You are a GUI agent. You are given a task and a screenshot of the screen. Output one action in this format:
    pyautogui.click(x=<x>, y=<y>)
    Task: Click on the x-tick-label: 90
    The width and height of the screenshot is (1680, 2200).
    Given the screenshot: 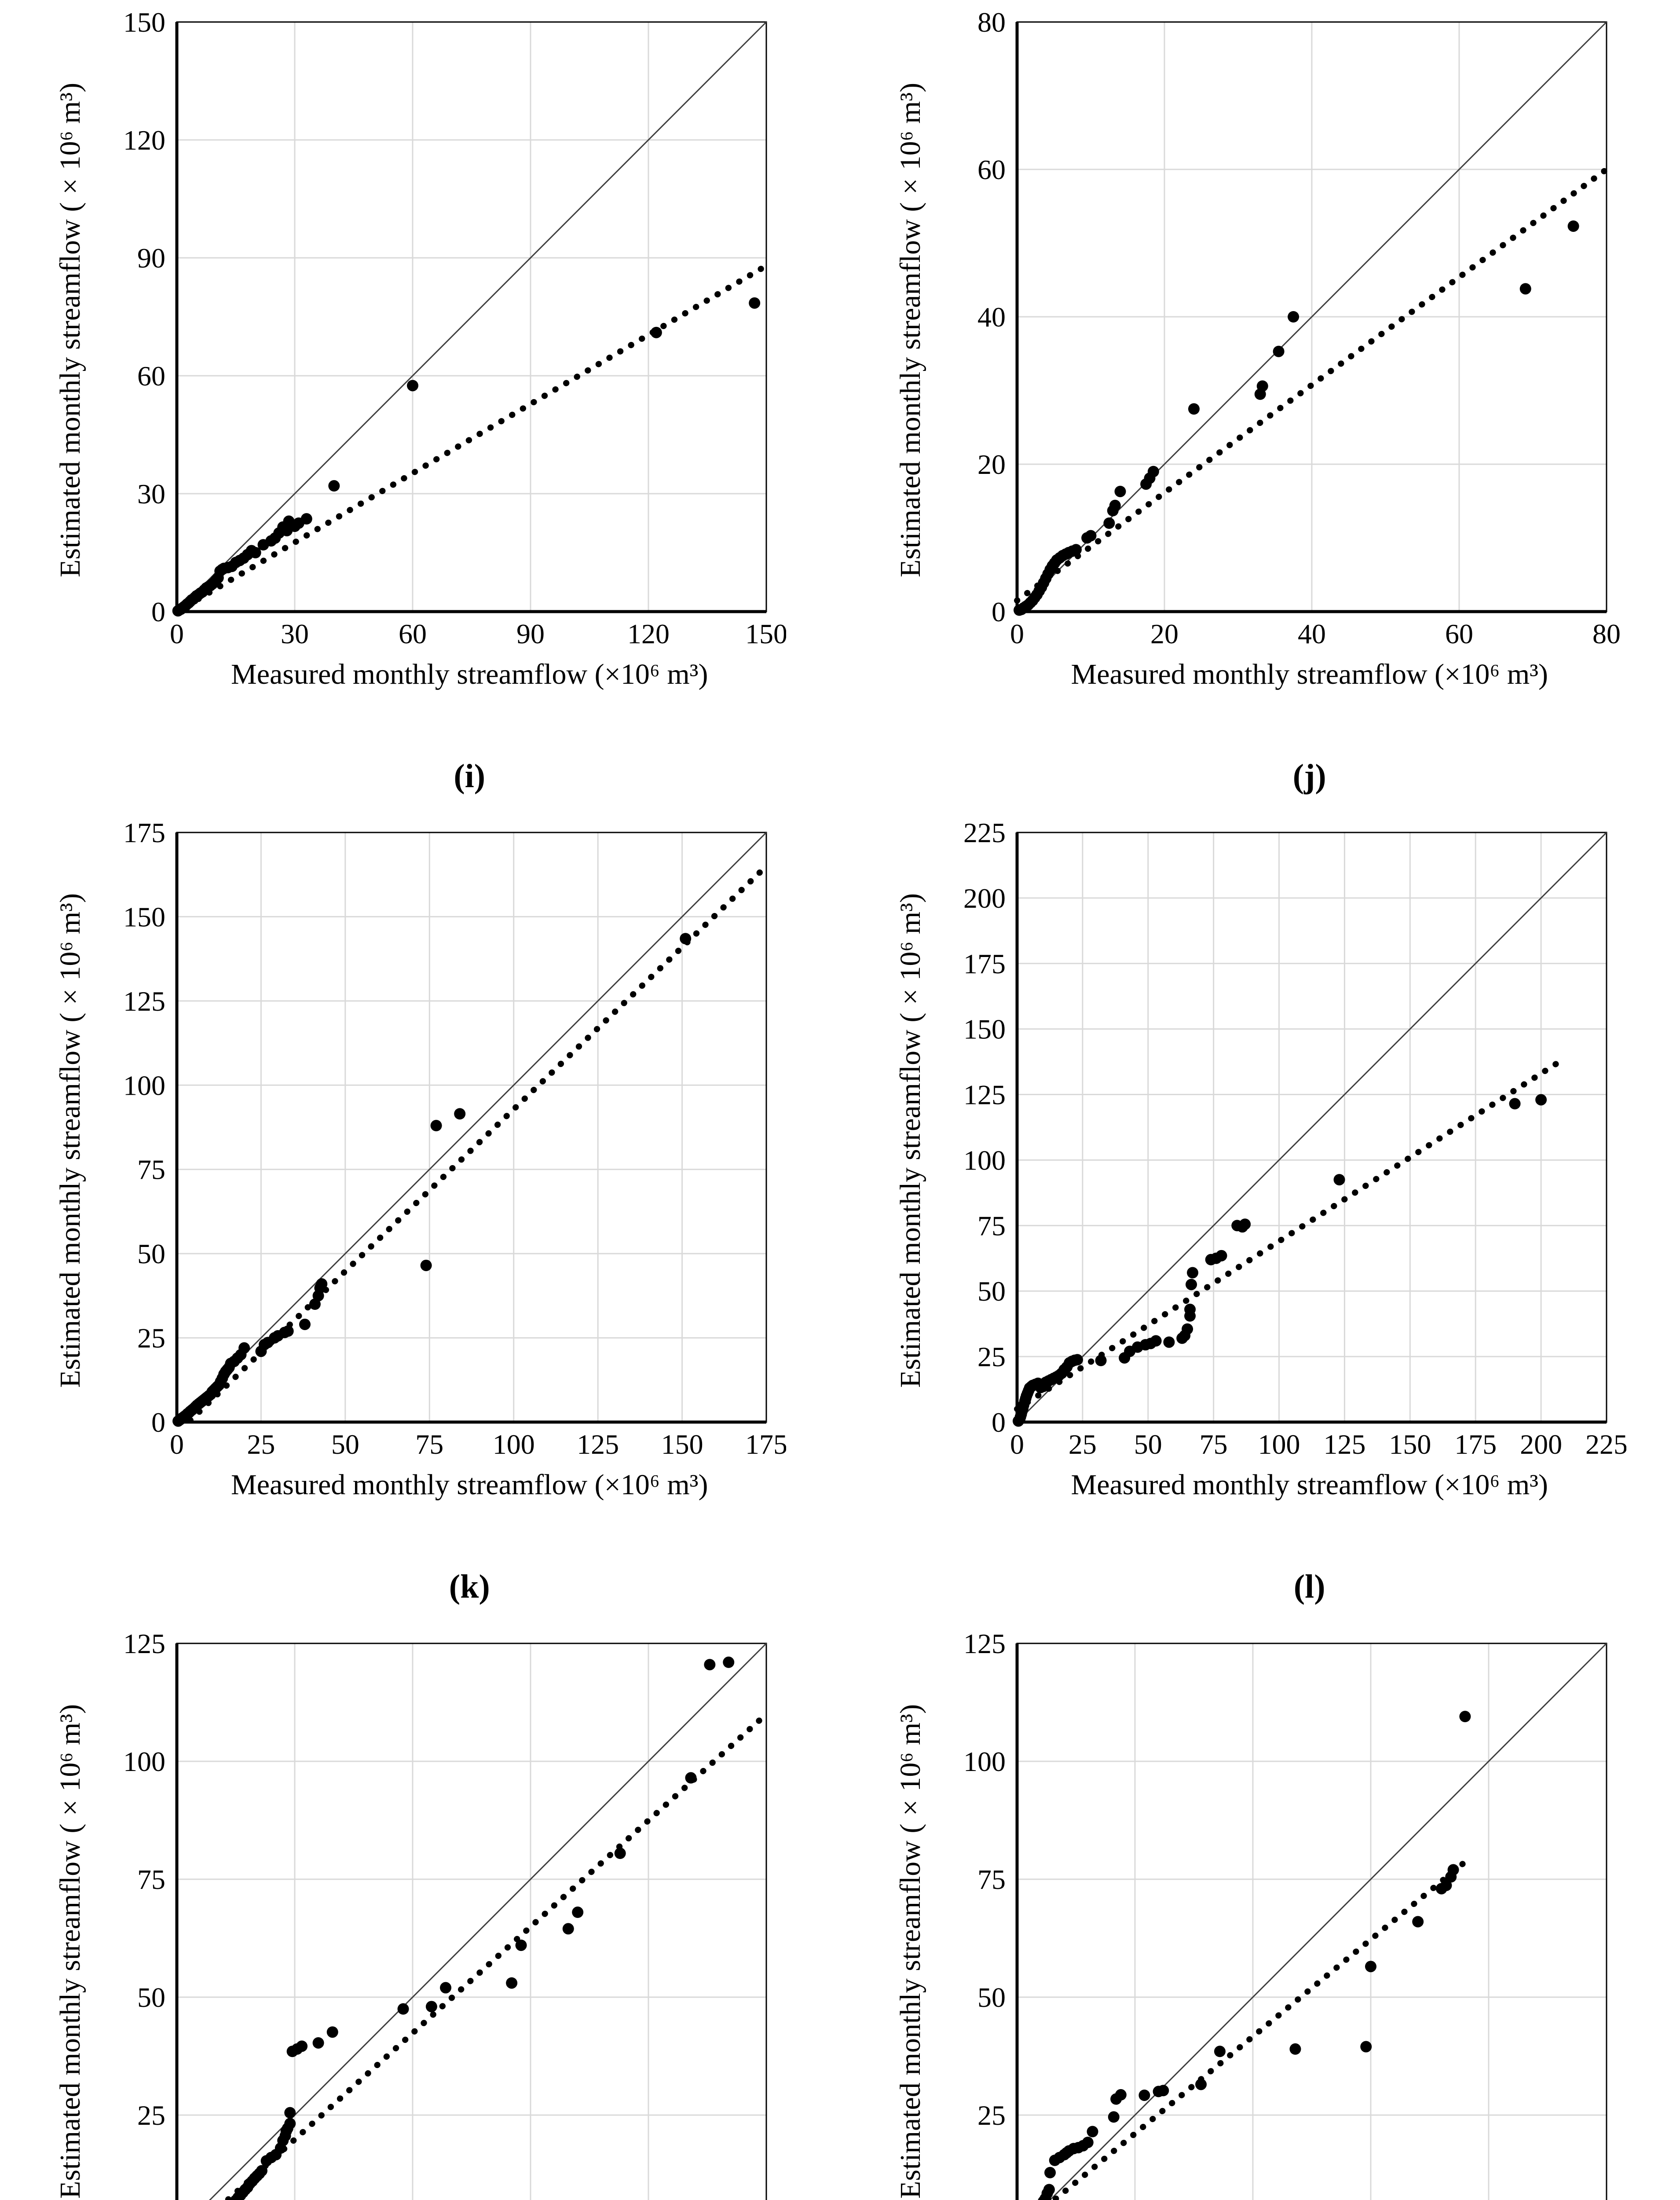 What is the action you would take?
    pyautogui.click(x=530, y=634)
    